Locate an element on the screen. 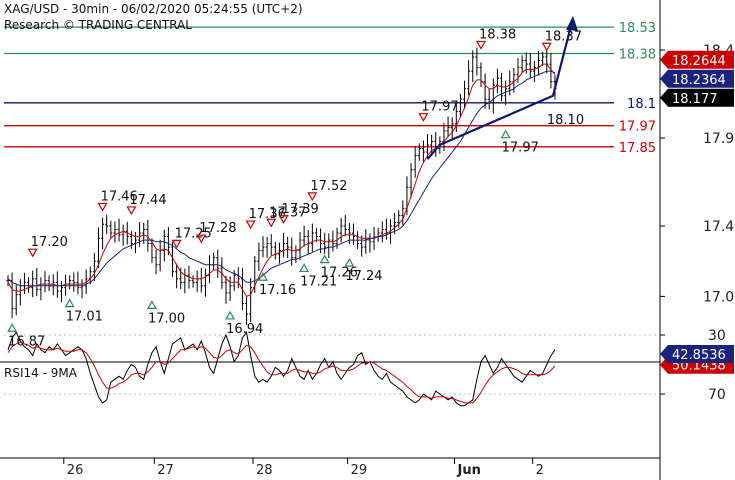  low-label: 17.16 is located at coordinates (277, 290).